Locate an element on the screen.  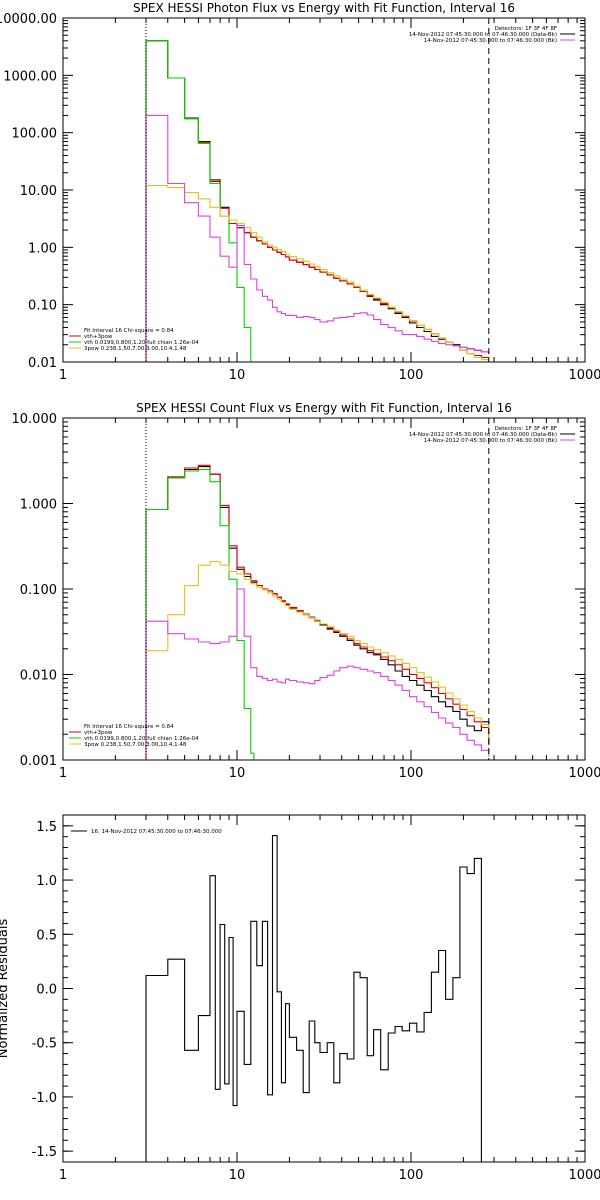
y-tick-label: 1.00 is located at coordinates (42, 248).